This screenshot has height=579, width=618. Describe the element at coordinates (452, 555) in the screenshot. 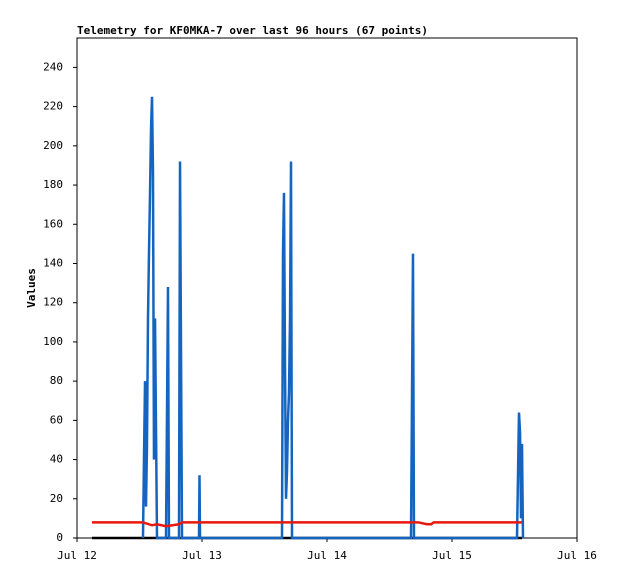

I see `x-tick-label: Jul 15` at that location.